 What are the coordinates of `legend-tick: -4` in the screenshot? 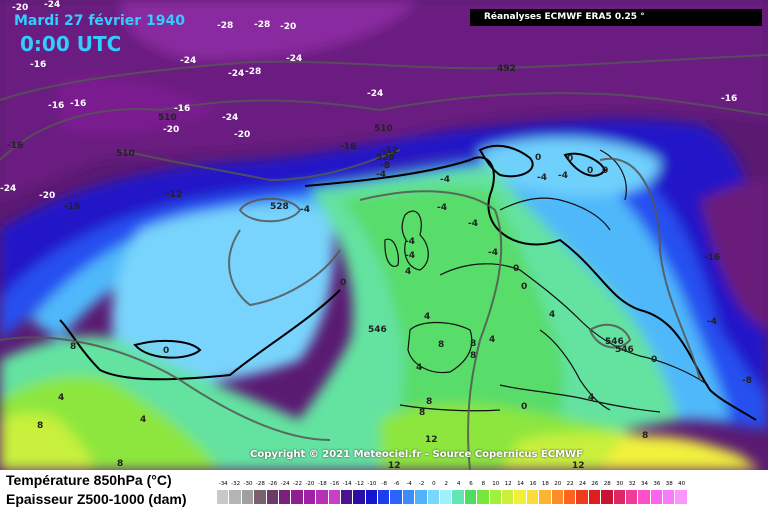 It's located at (409, 484).